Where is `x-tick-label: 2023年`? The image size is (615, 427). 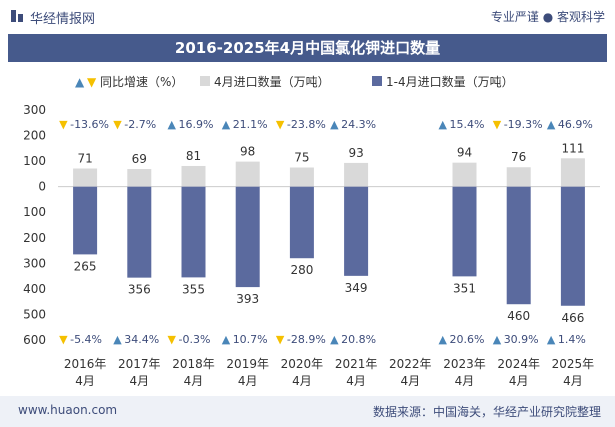
x-tick-label: 2023年 is located at coordinates (464, 364).